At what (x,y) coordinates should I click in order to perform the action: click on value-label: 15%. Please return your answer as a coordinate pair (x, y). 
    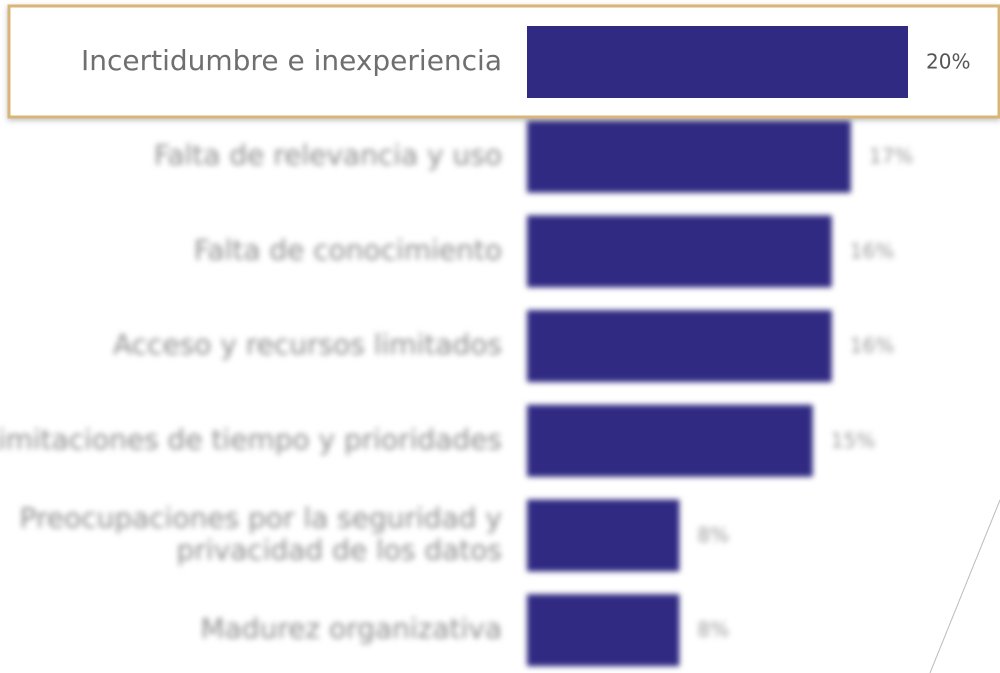
    Looking at the image, I should click on (853, 440).